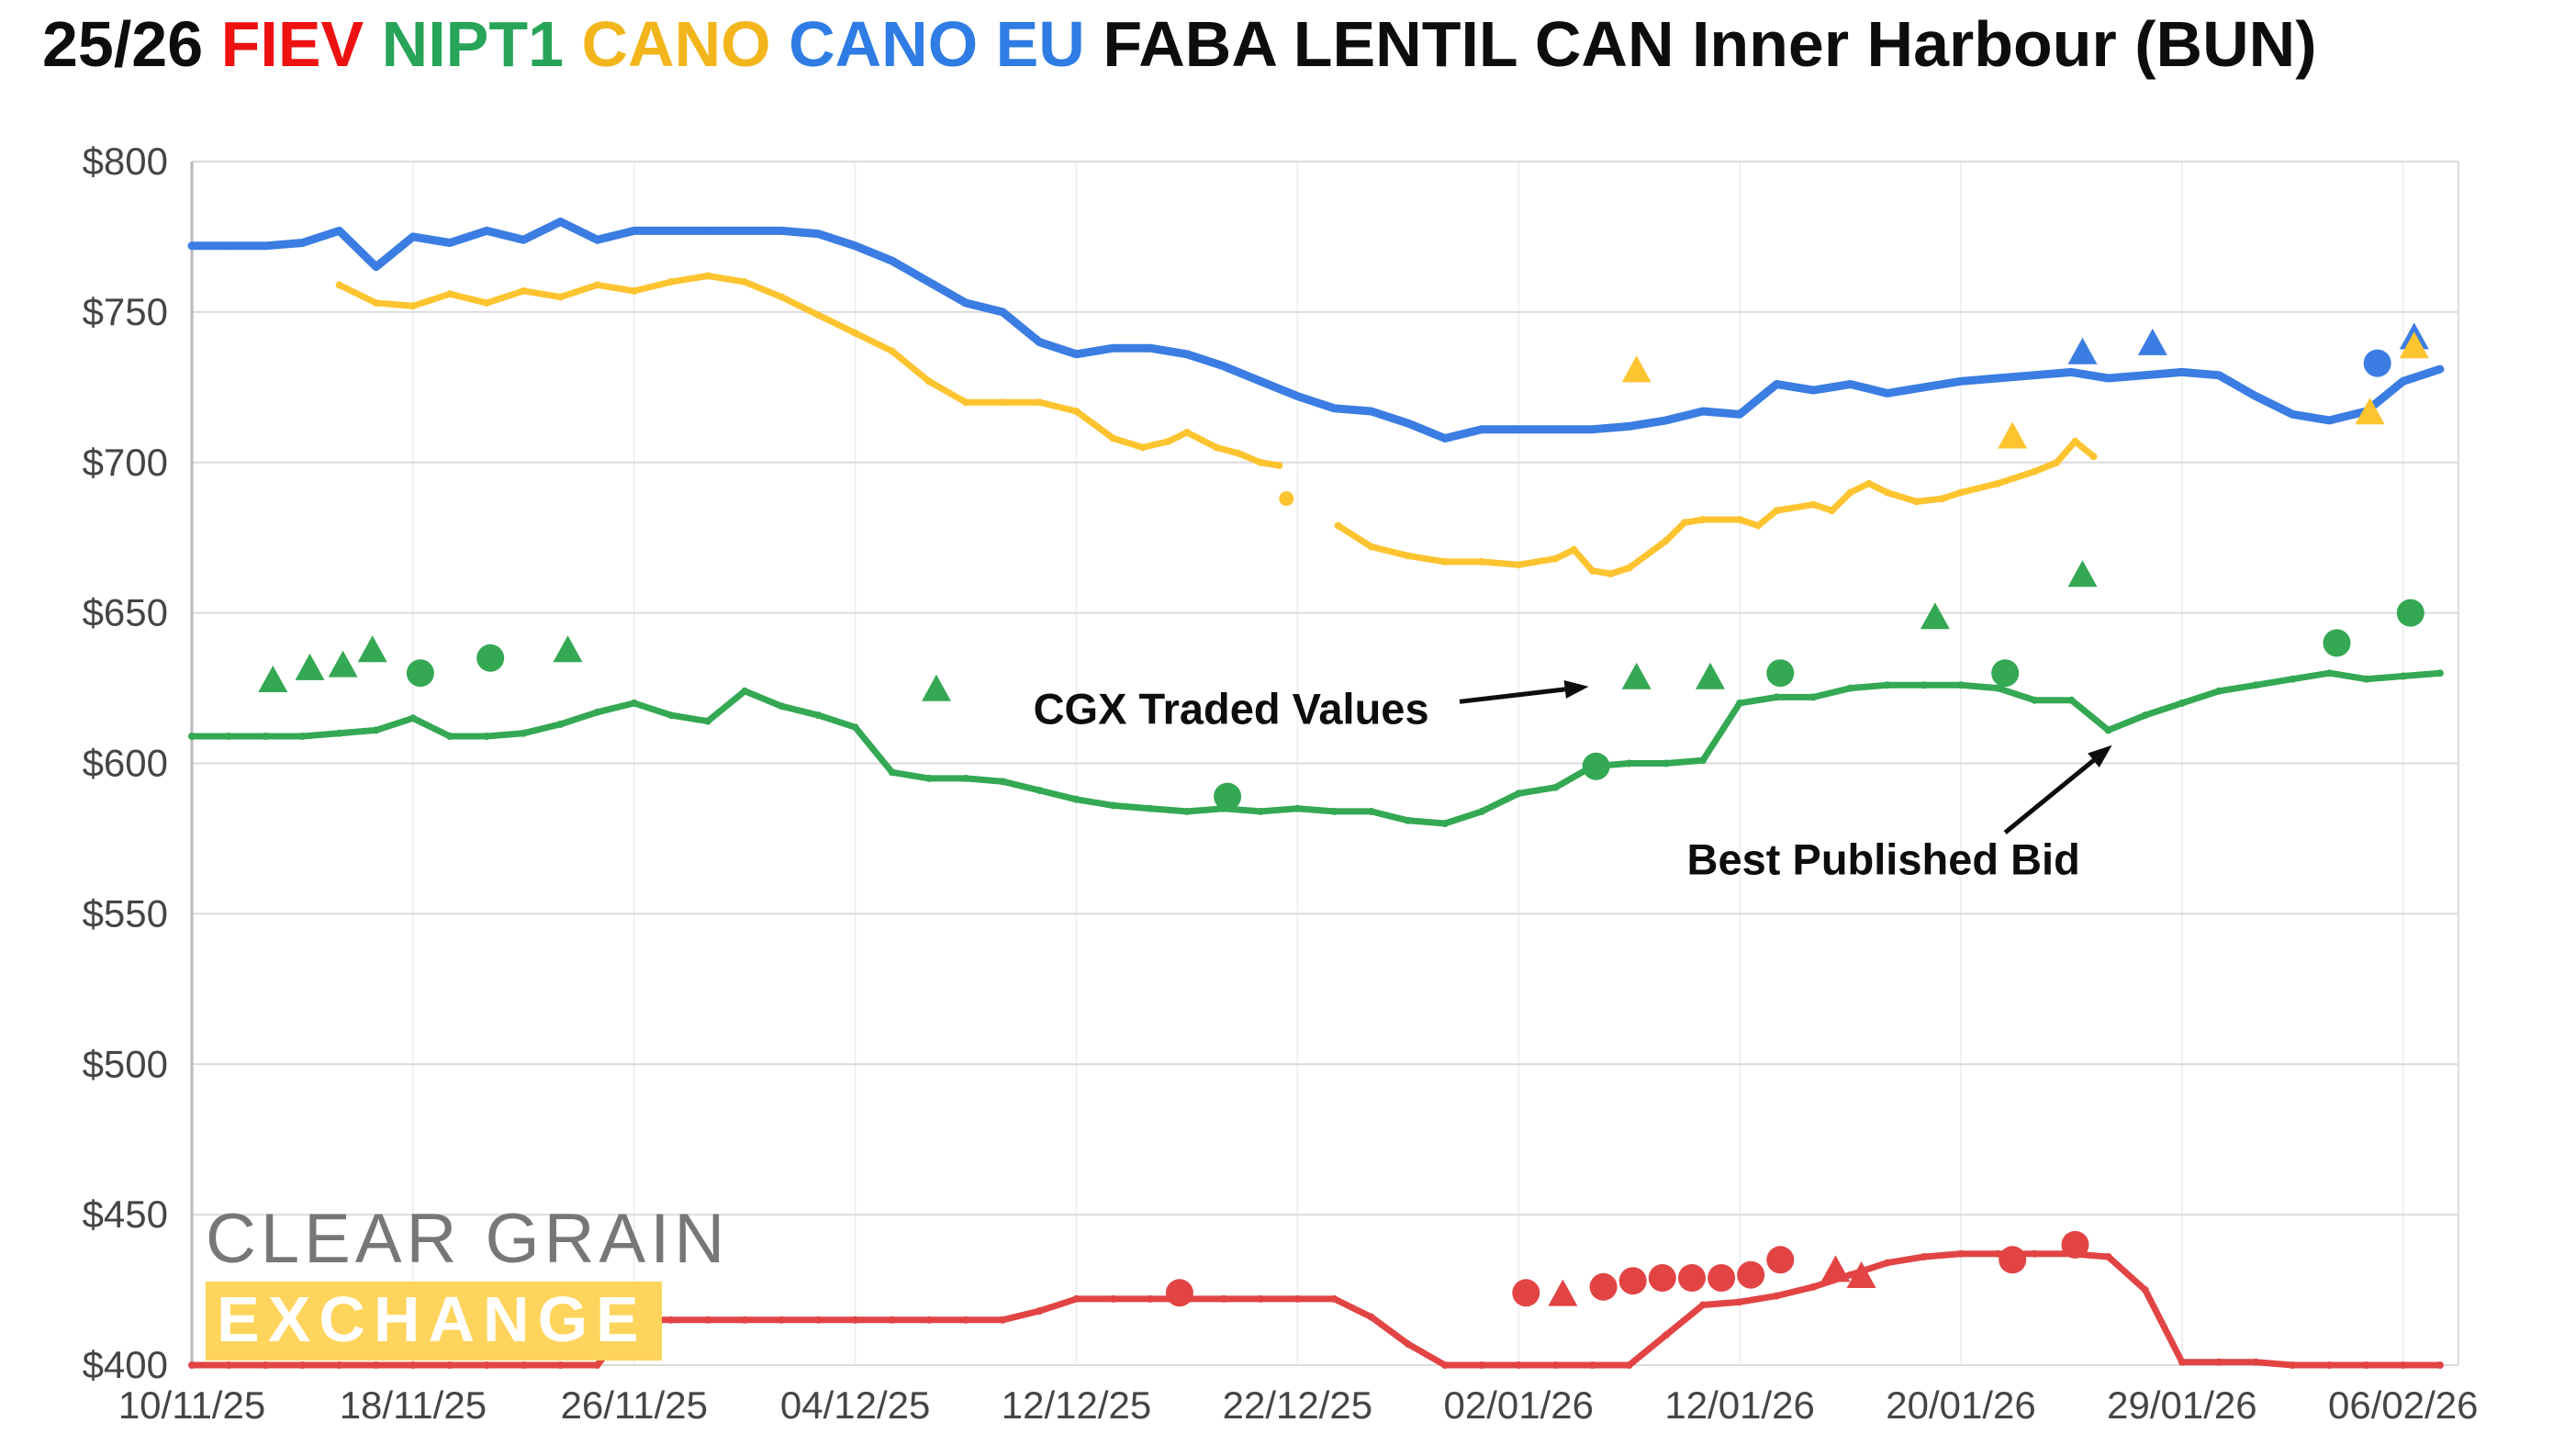 The image size is (2553, 1456). I want to click on svg-text: 12/01/26, so click(1740, 1405).